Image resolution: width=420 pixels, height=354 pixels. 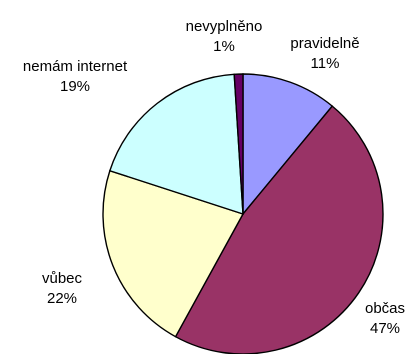 I want to click on slice-value-label: 47%, so click(x=385, y=328).